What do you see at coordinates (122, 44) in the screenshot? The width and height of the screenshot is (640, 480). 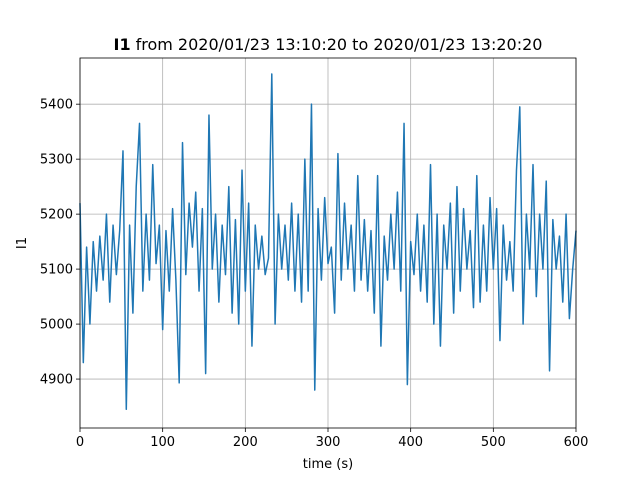 I see `title-bold: I1` at bounding box center [122, 44].